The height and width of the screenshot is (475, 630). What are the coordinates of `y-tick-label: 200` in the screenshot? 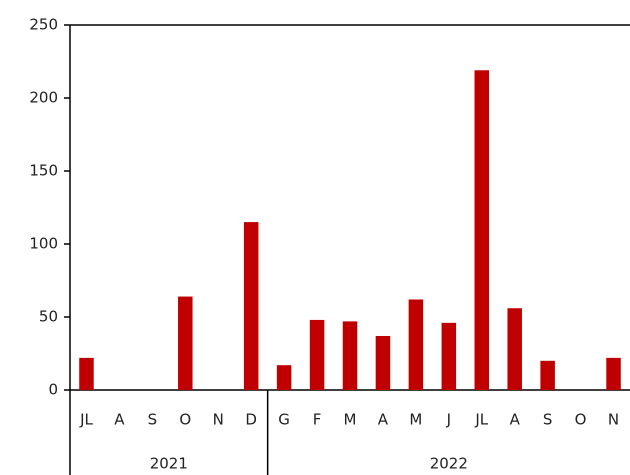 It's located at (43, 98).